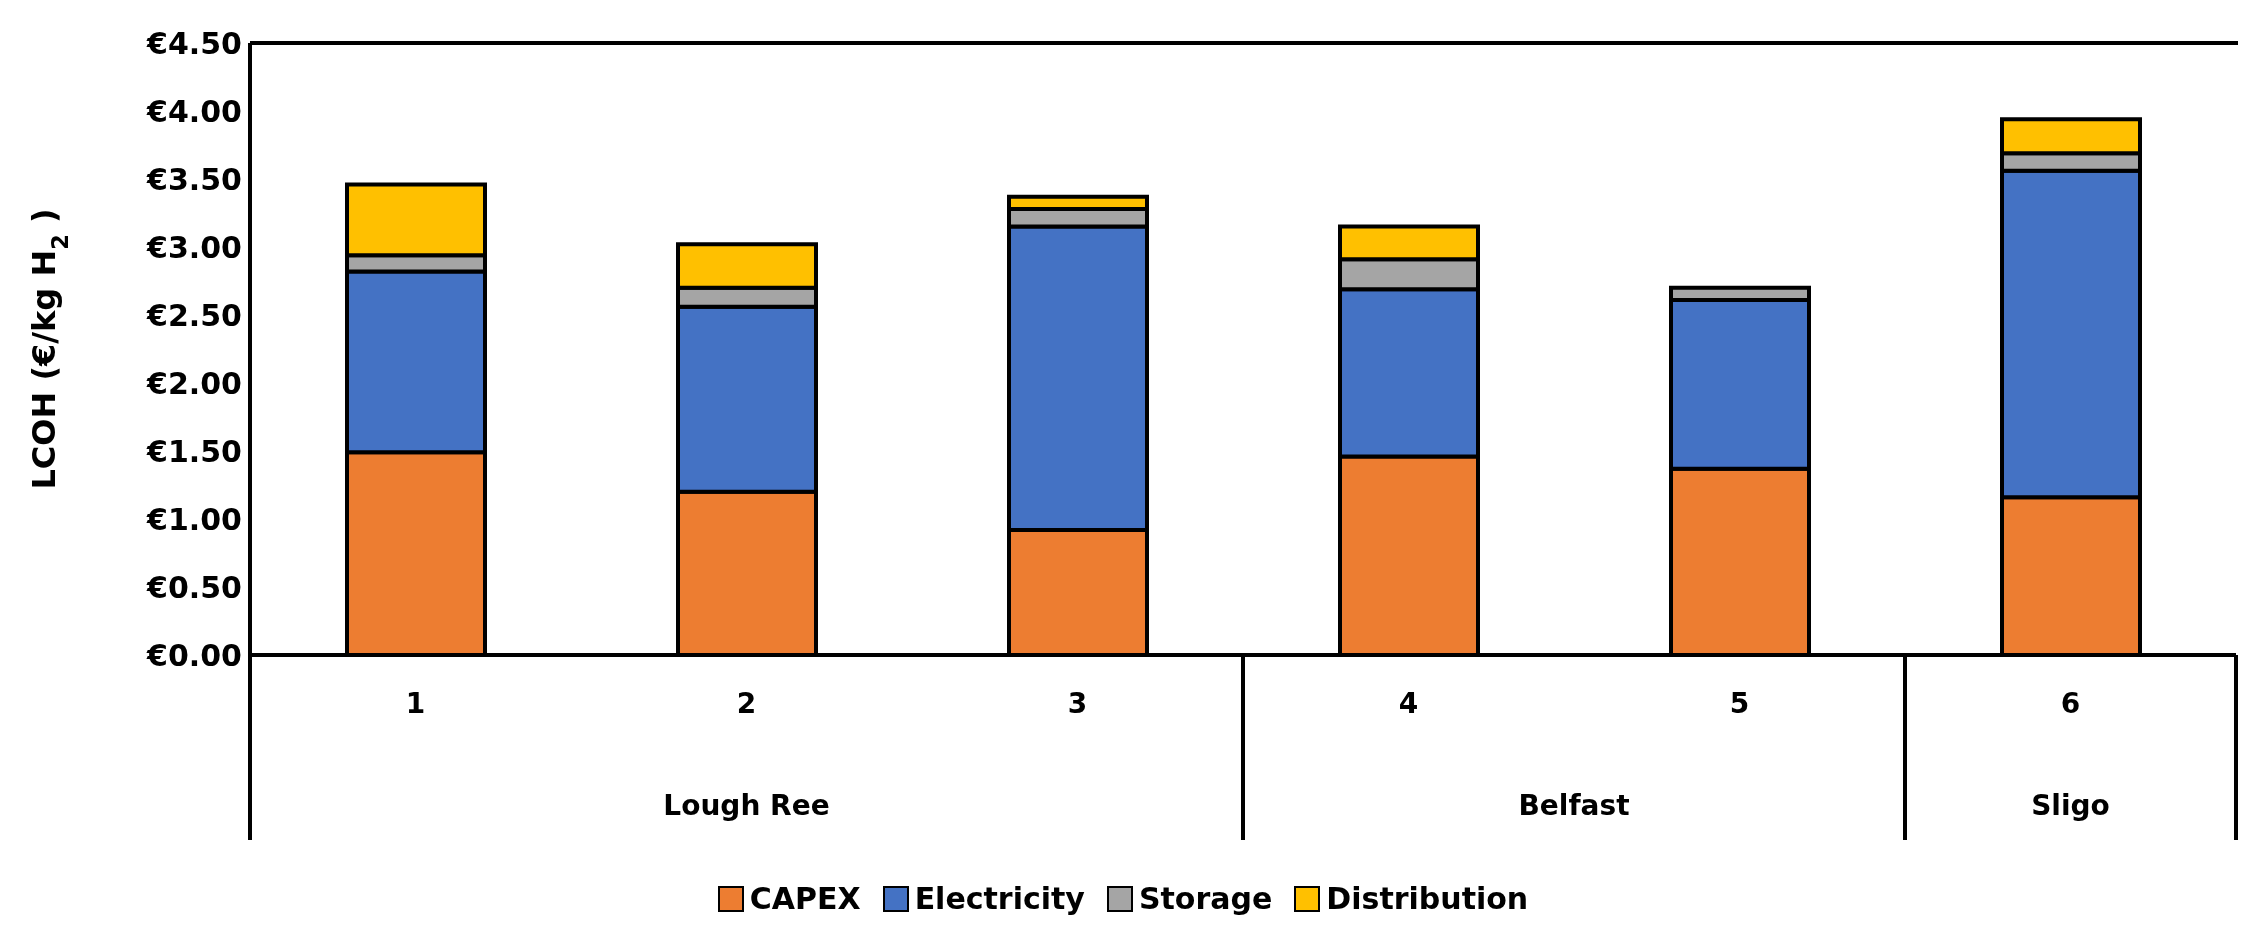 The image size is (2248, 931). I want to click on x-tick-label: 5, so click(1739, 703).